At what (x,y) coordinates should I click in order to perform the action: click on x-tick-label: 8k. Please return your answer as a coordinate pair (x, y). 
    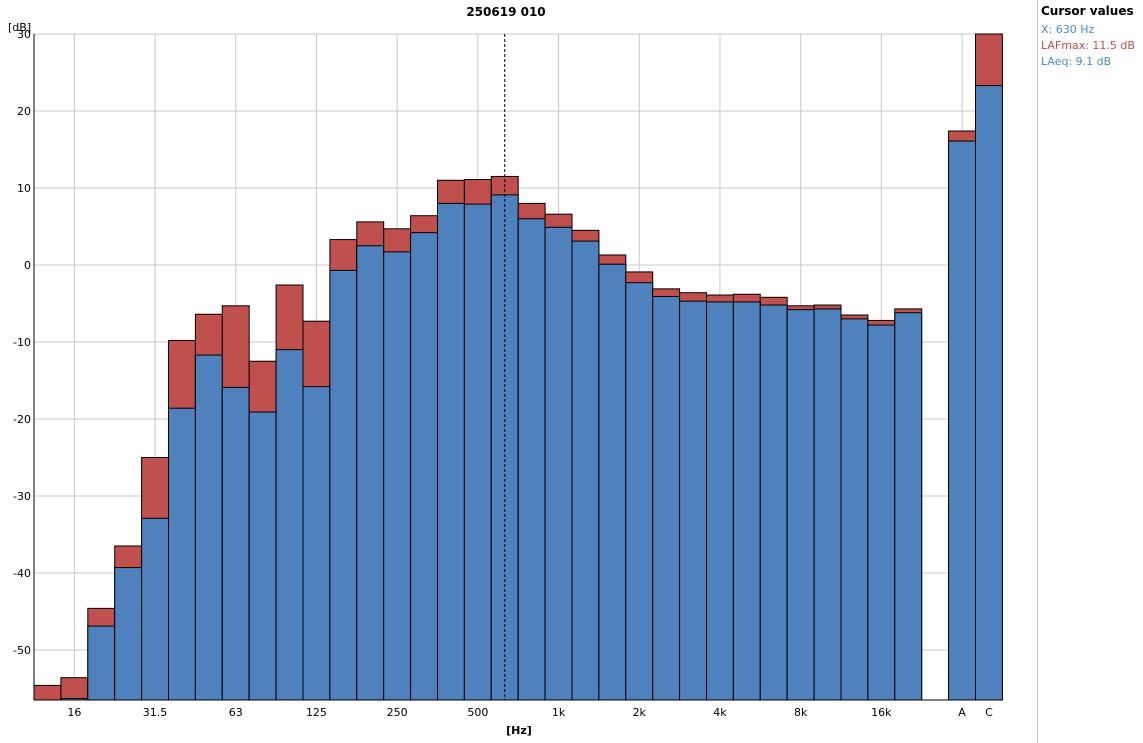
    Looking at the image, I should click on (801, 712).